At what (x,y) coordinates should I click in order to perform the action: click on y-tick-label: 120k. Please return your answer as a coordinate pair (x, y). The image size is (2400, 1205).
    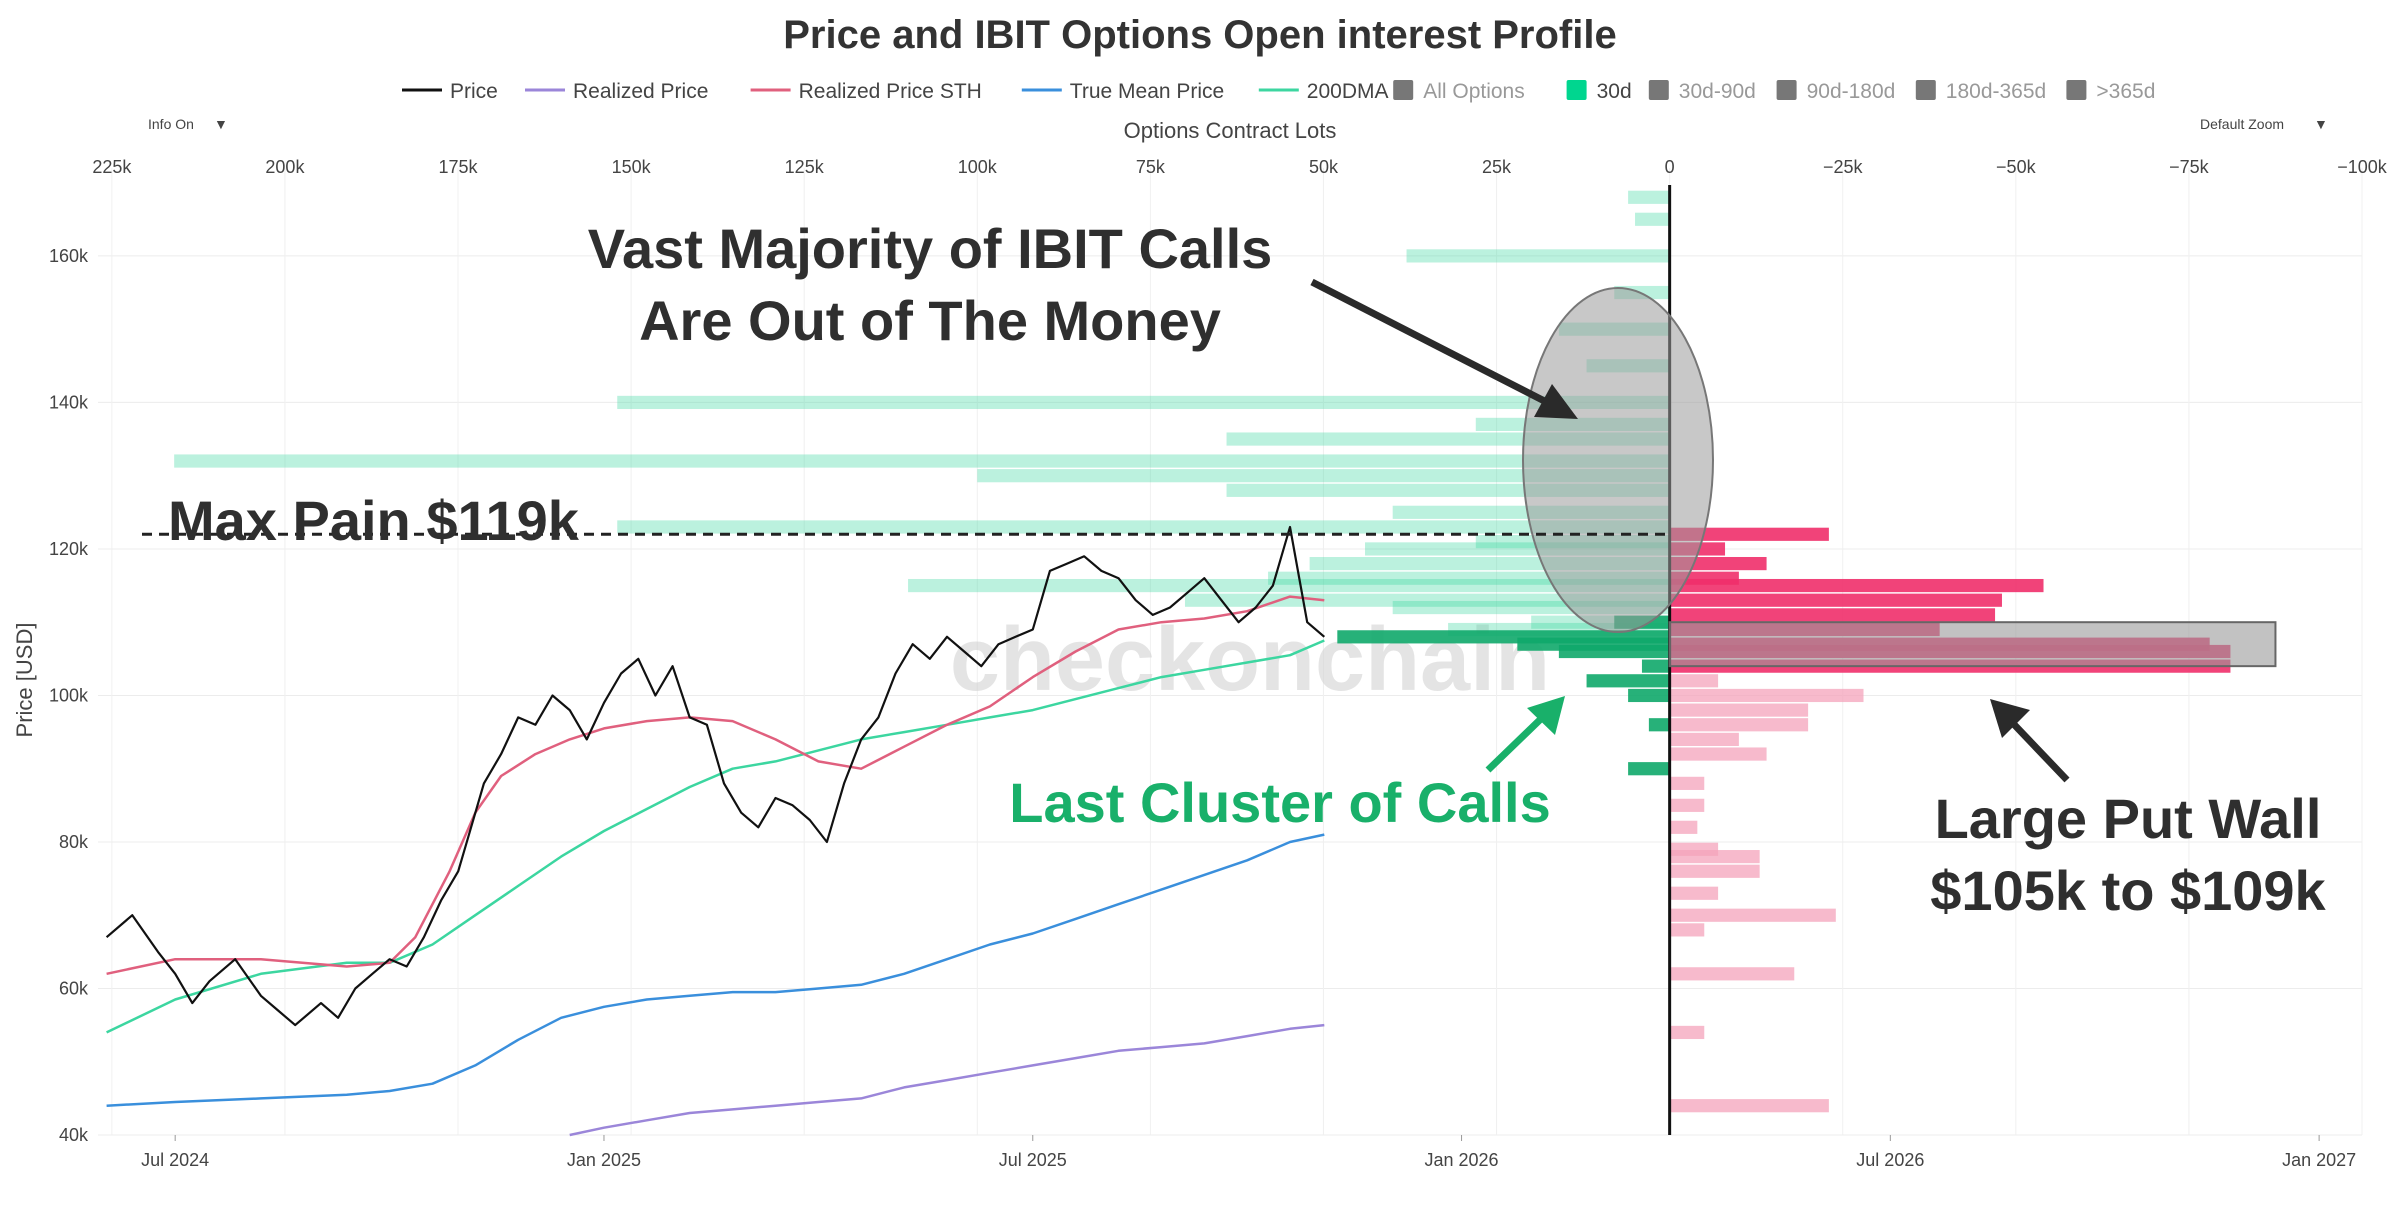
    Looking at the image, I should click on (69, 549).